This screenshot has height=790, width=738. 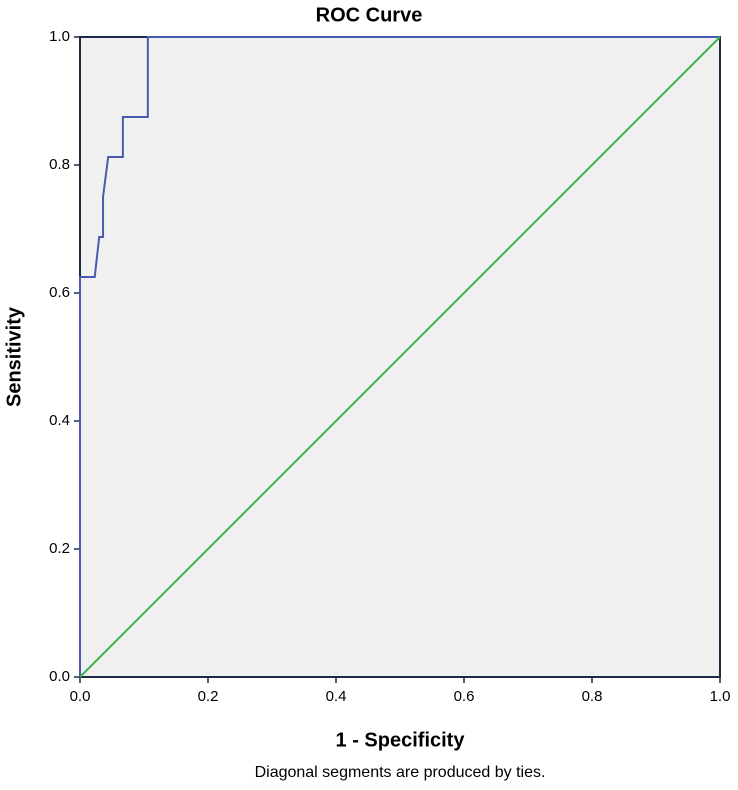 I want to click on y-tick-label: 0.8, so click(x=59, y=164).